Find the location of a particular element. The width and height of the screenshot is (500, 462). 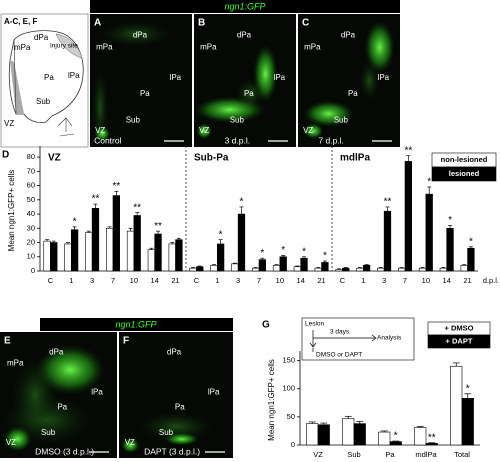

schematic-label: mPa is located at coordinates (22, 47).